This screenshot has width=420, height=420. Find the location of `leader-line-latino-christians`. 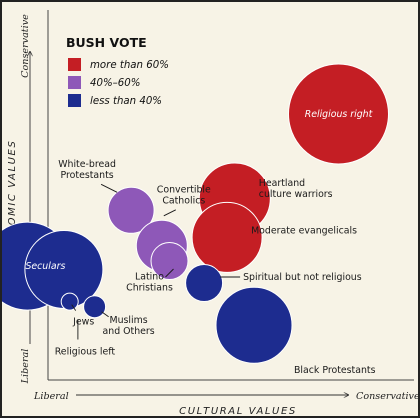

leader-line-latino-christians is located at coordinates (169, 273).